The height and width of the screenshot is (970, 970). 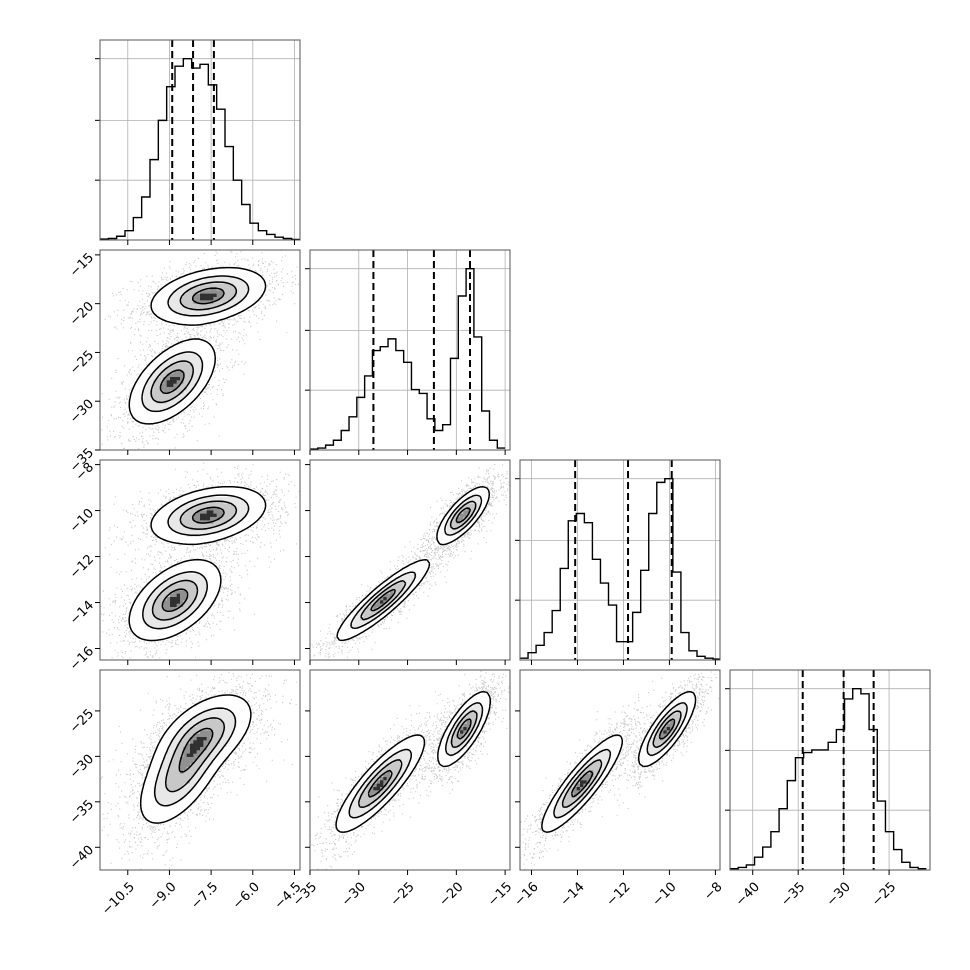 What do you see at coordinates (82, 659) in the screenshot?
I see `y-tick-label: −16` at bounding box center [82, 659].